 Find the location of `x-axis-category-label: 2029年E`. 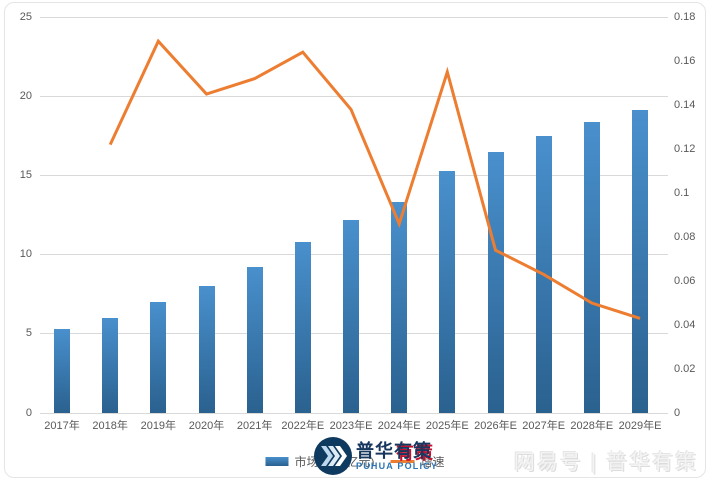

x-axis-category-label: 2029年E is located at coordinates (640, 426).